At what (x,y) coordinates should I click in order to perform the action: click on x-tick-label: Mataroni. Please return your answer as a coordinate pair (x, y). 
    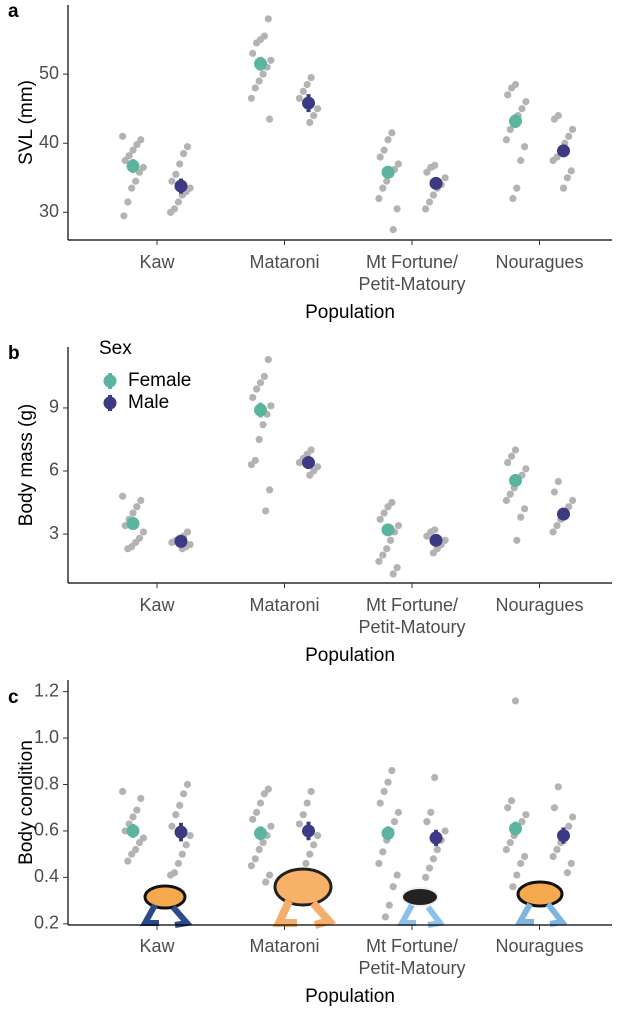
    Looking at the image, I should click on (284, 946).